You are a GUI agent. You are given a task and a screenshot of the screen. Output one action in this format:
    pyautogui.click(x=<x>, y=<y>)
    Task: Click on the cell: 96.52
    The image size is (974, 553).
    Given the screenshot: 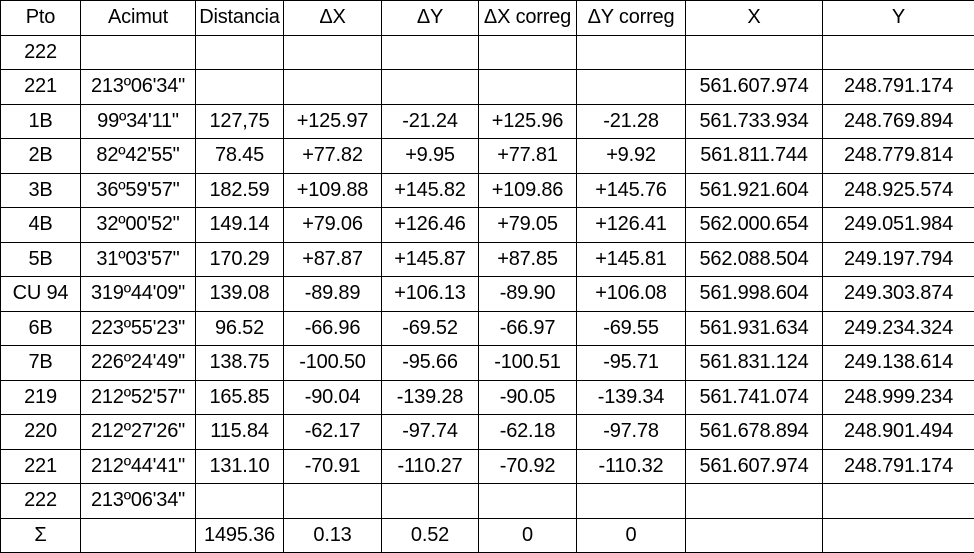 What is the action you would take?
    pyautogui.click(x=239, y=328)
    